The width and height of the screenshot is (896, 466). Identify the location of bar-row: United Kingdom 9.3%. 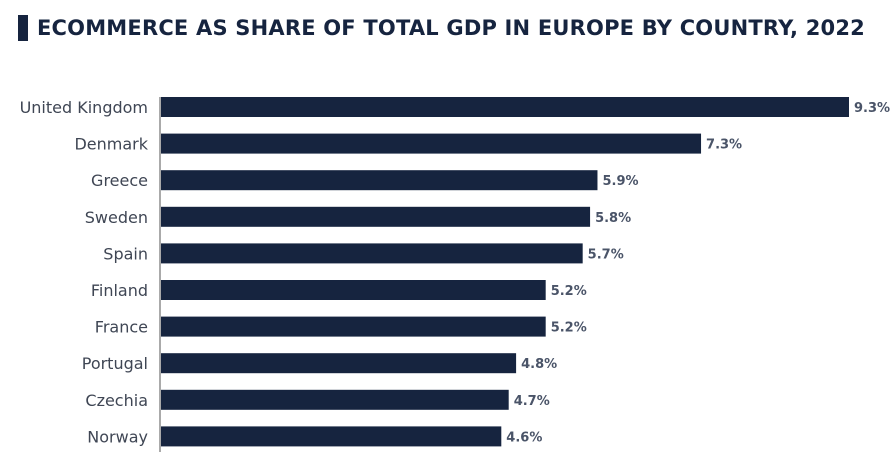
(455, 107).